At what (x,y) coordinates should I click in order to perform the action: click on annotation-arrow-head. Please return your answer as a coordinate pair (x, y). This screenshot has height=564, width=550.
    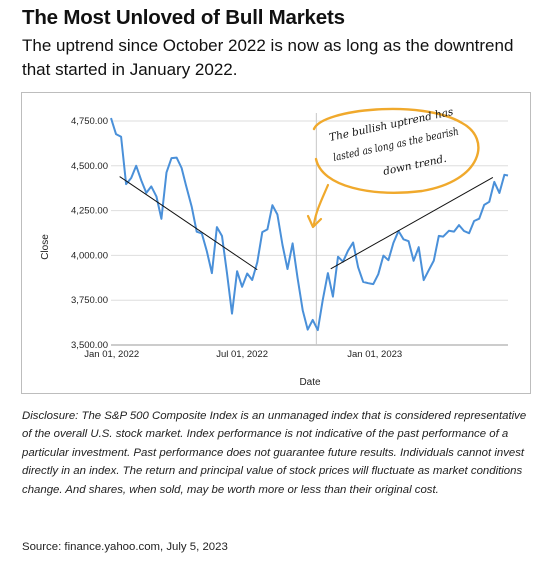
    Looking at the image, I should click on (314, 221).